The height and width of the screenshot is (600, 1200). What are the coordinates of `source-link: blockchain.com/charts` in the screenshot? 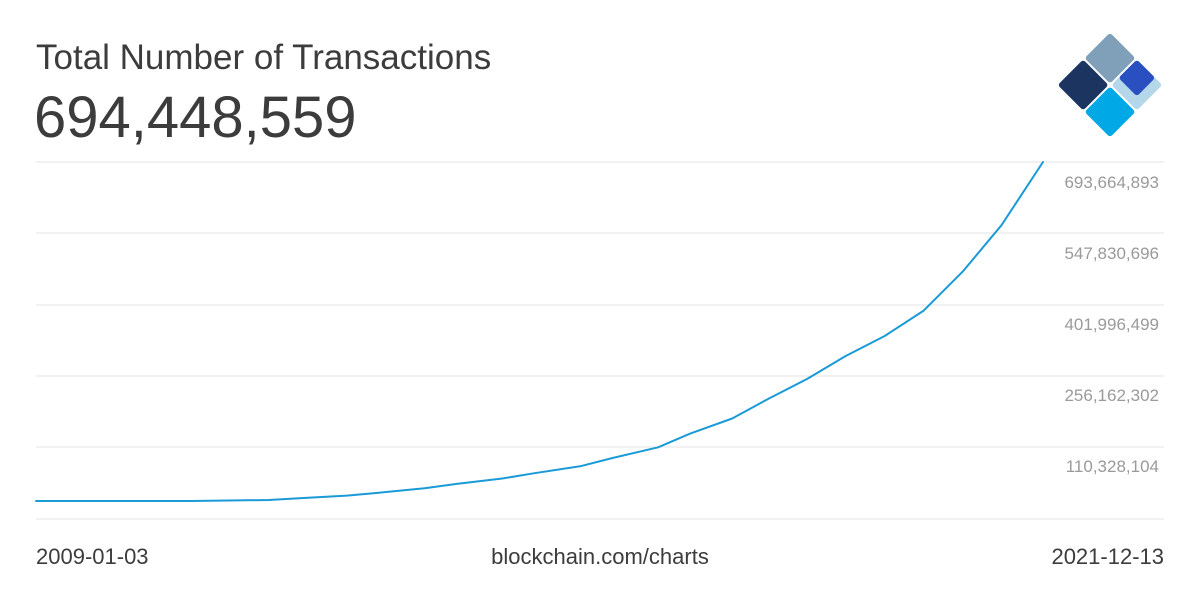 It's located at (600, 556).